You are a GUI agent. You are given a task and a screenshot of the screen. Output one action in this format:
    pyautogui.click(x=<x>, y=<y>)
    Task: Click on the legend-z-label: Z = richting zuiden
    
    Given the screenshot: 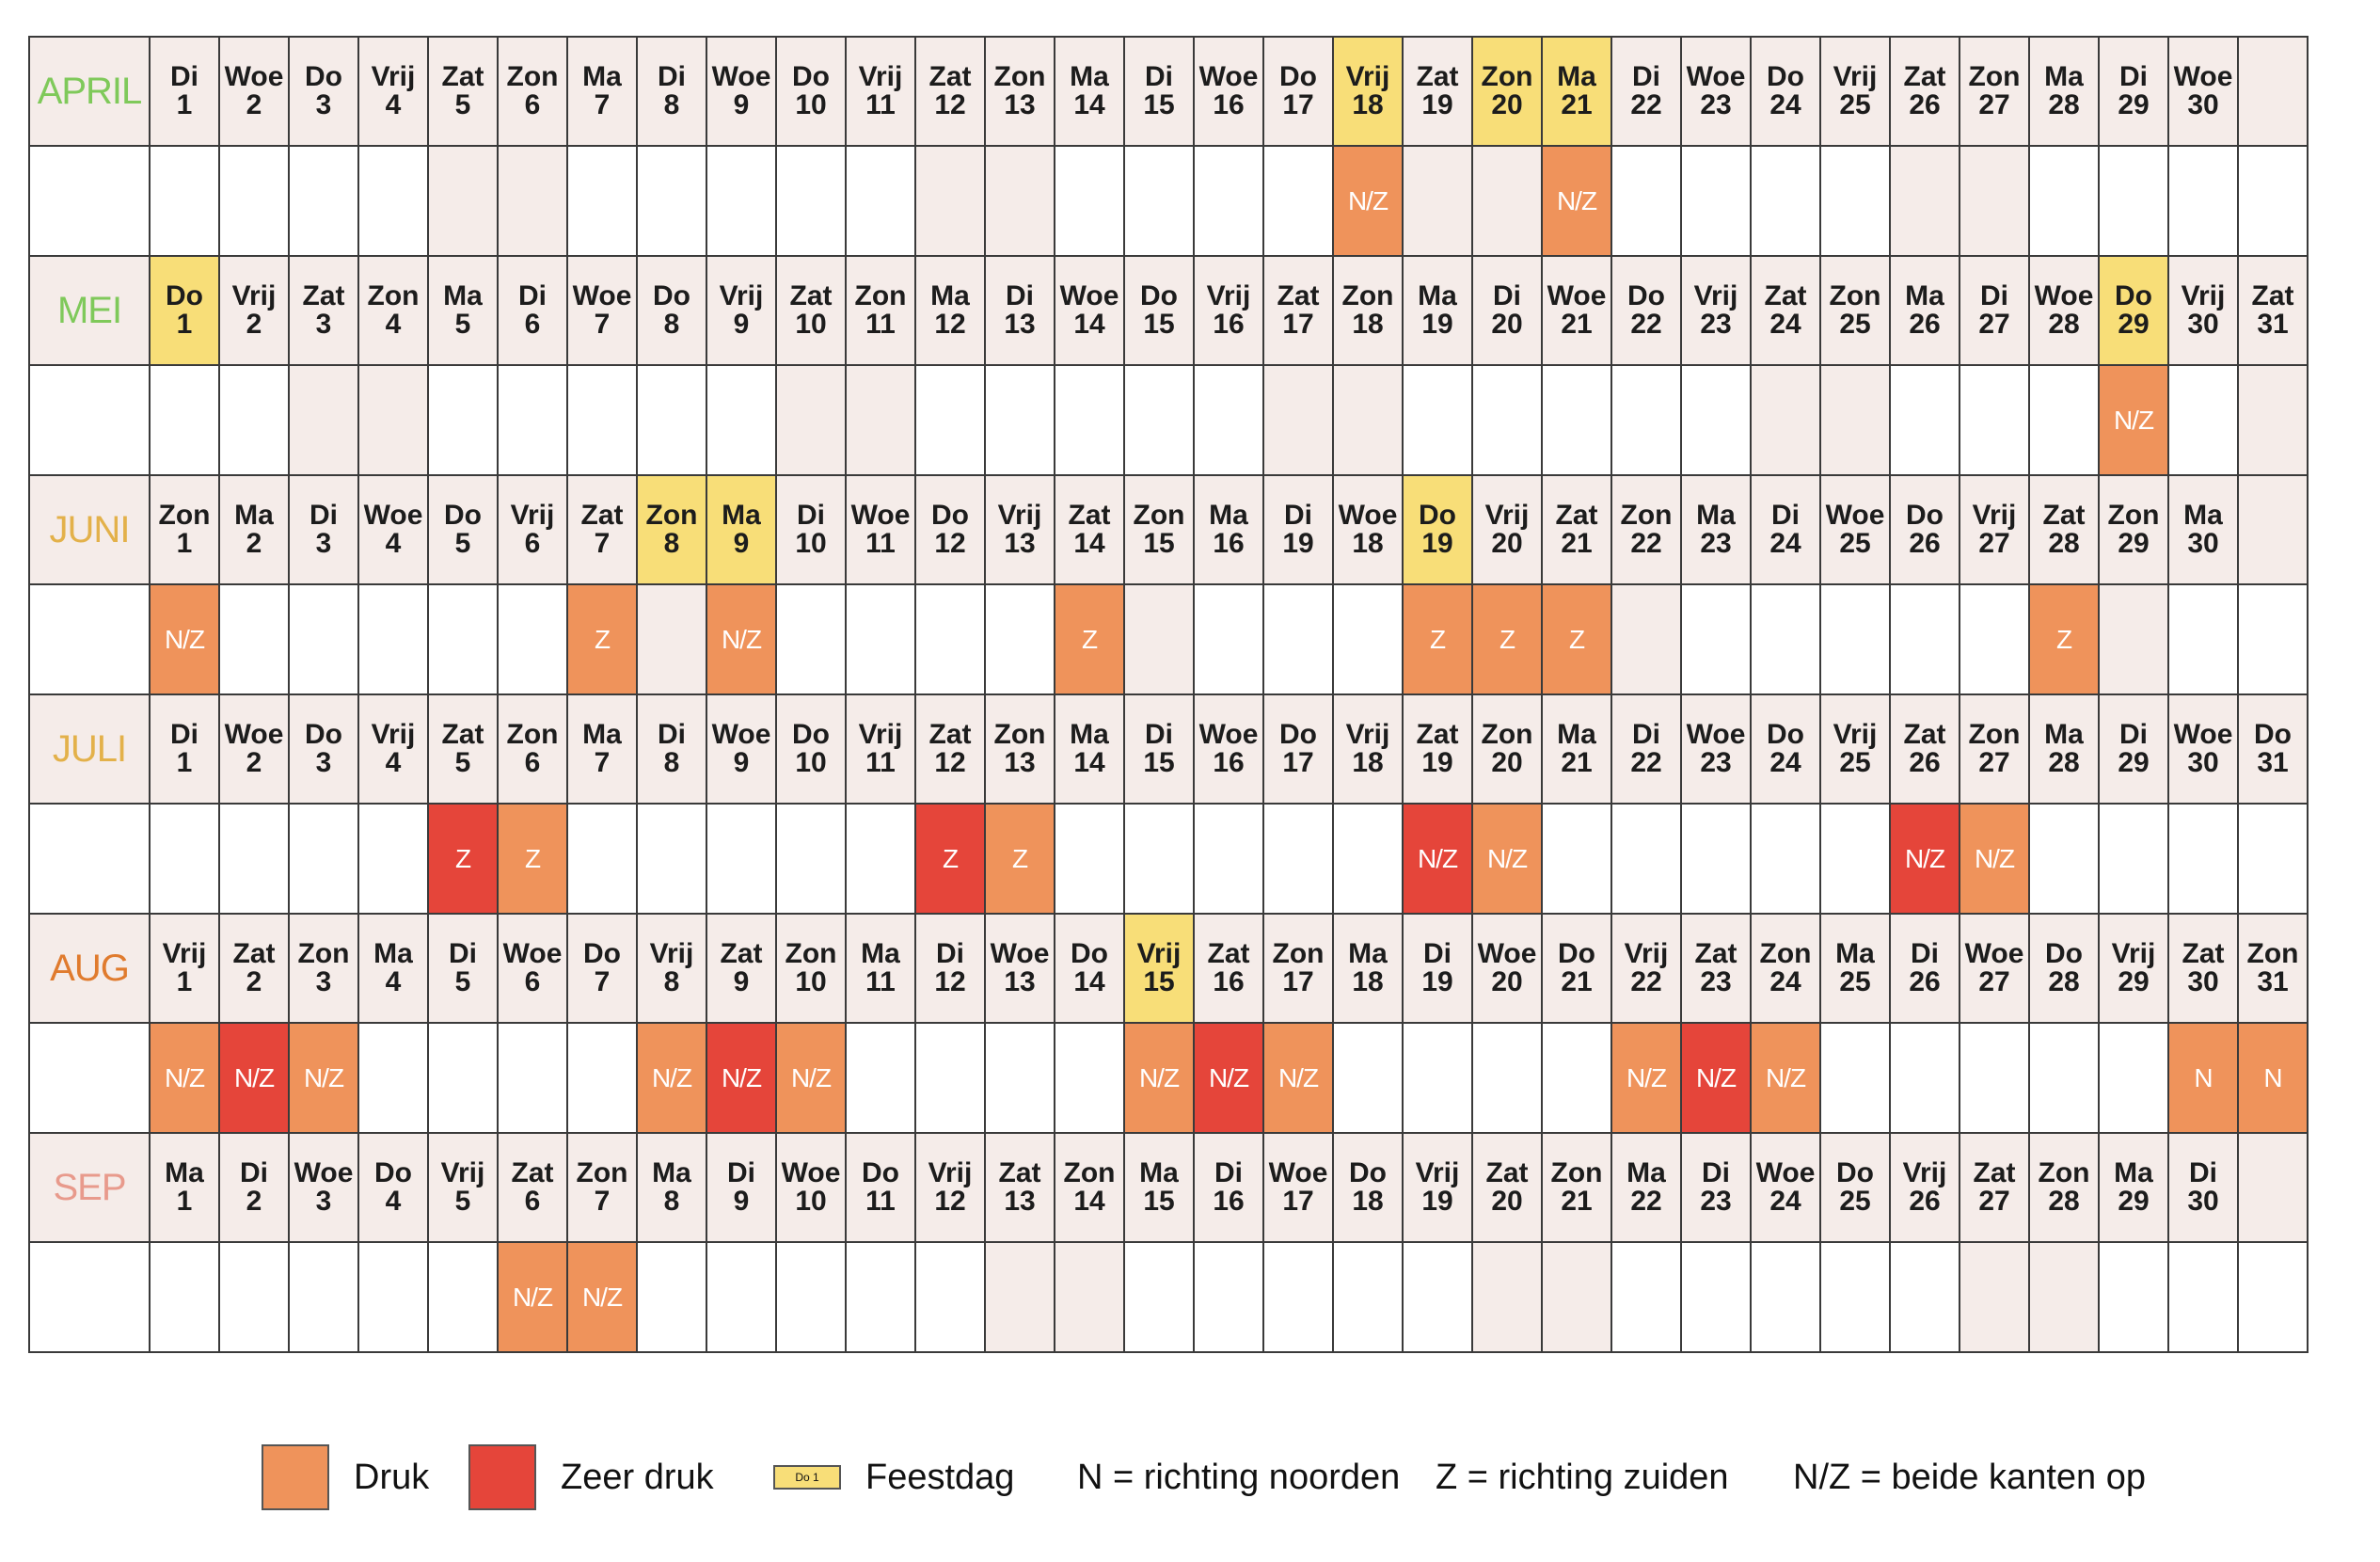 What is the action you would take?
    pyautogui.click(x=1582, y=1477)
    